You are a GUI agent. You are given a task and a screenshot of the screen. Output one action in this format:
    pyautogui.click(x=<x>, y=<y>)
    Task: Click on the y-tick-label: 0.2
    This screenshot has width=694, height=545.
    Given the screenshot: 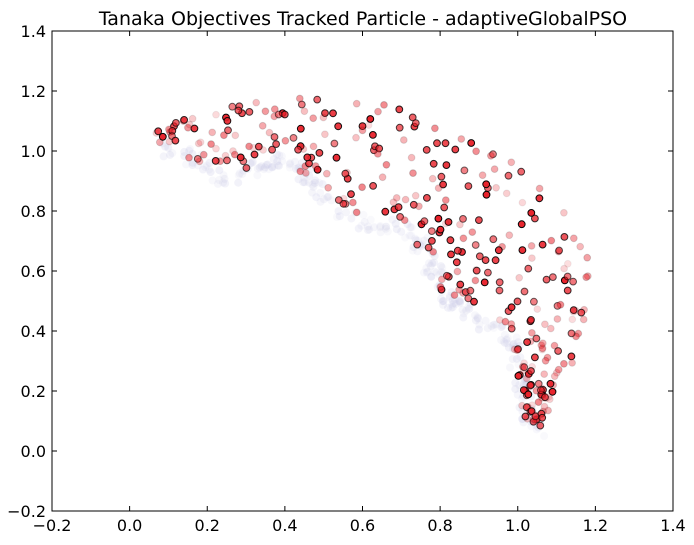 What is the action you would take?
    pyautogui.click(x=33, y=391)
    